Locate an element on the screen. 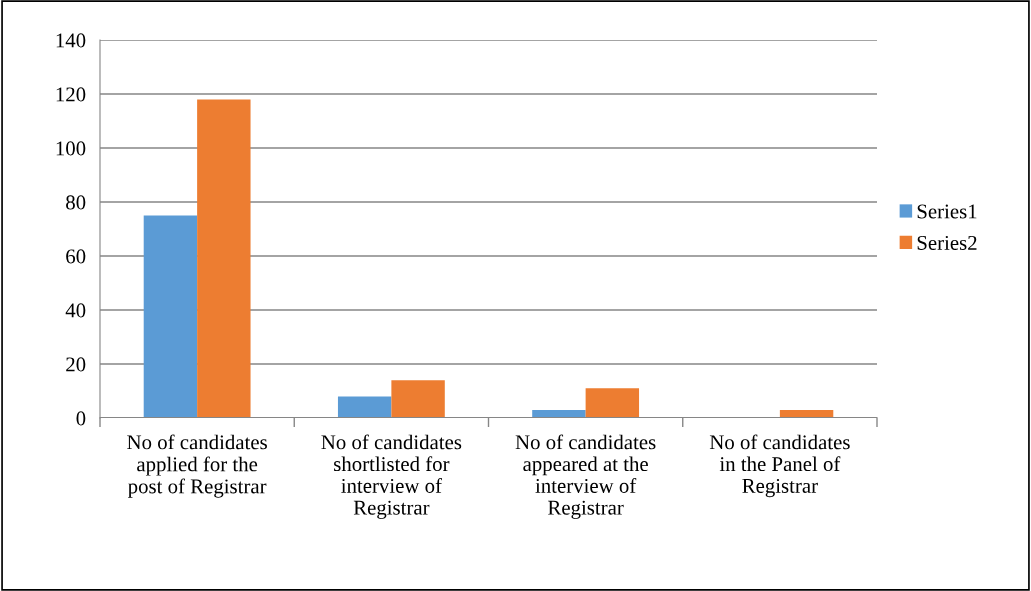  x-tick-label: No of candidates appeared at the interview of Registrar is located at coordinates (585, 476).